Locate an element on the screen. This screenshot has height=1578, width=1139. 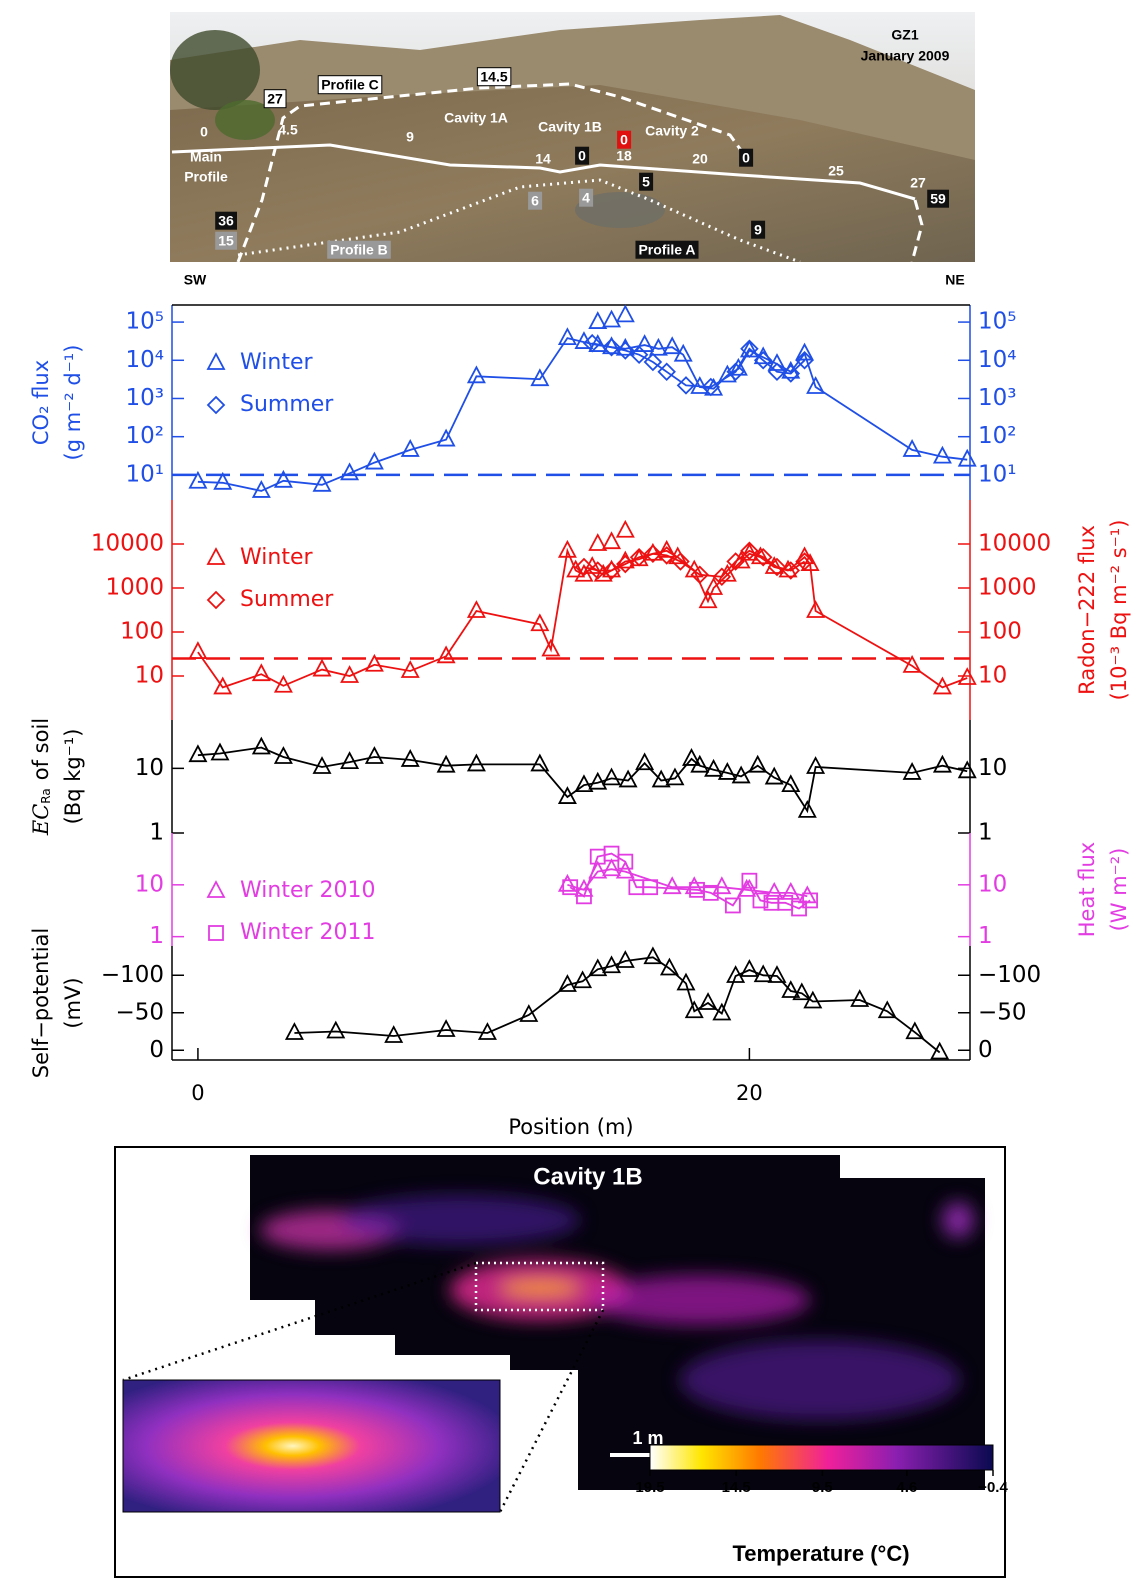
photo-label-text: Profile C is located at coordinates (350, 85).